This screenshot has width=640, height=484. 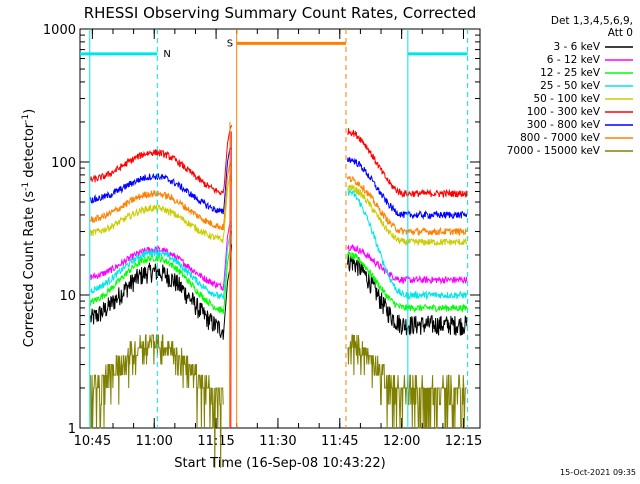 I want to click on legend-label: 3 - 6 keV, so click(x=576, y=47).